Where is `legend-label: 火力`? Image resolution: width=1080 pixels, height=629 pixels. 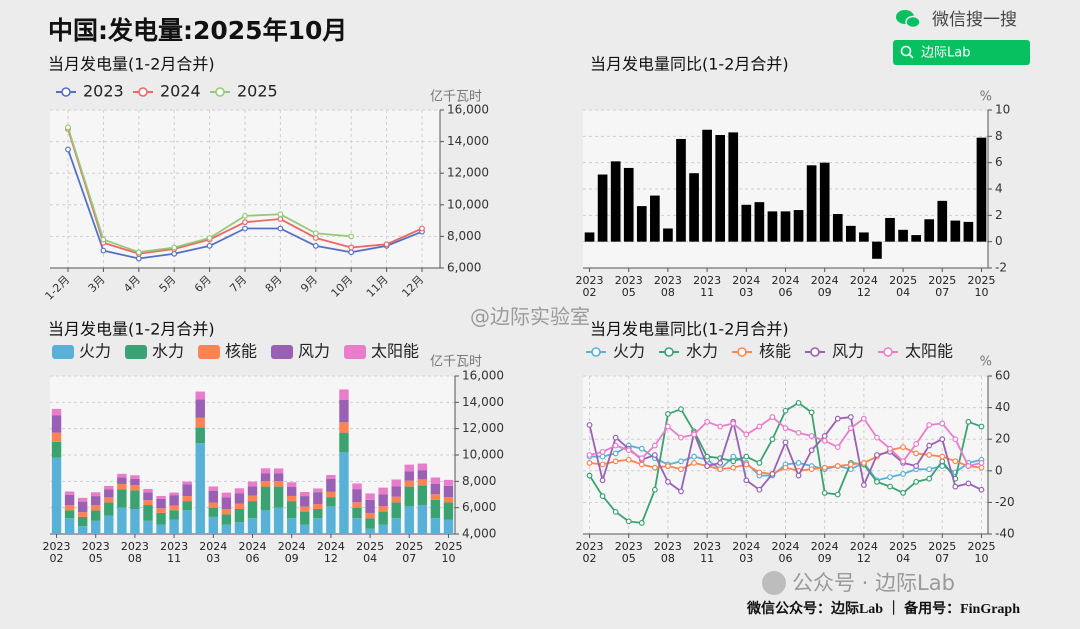 legend-label: 火力 is located at coordinates (95, 351).